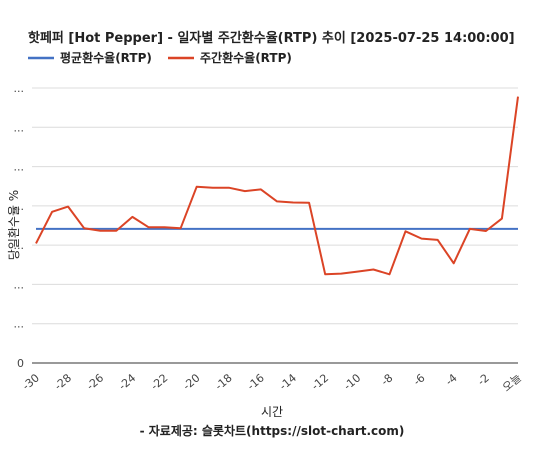  I want to click on legend: 평균환수율(RTP) 주간환수율(RTP), so click(160, 57).